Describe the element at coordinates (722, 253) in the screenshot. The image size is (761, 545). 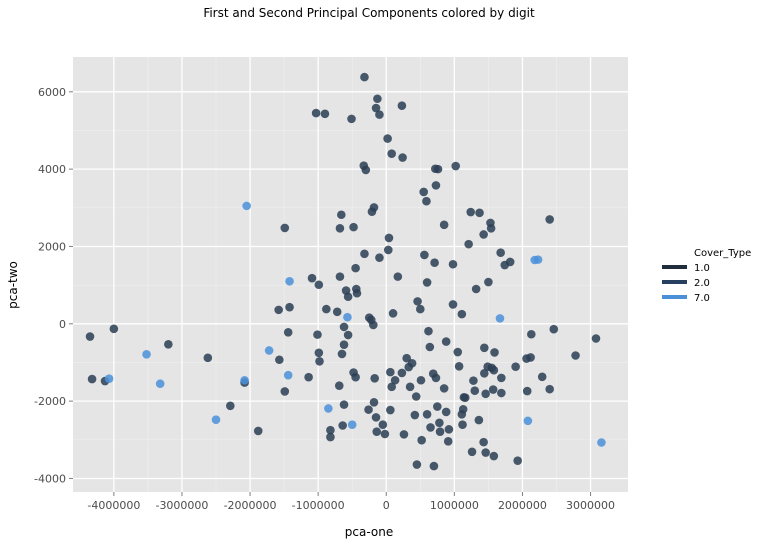
I see `legend-title: Cover_Type` at that location.